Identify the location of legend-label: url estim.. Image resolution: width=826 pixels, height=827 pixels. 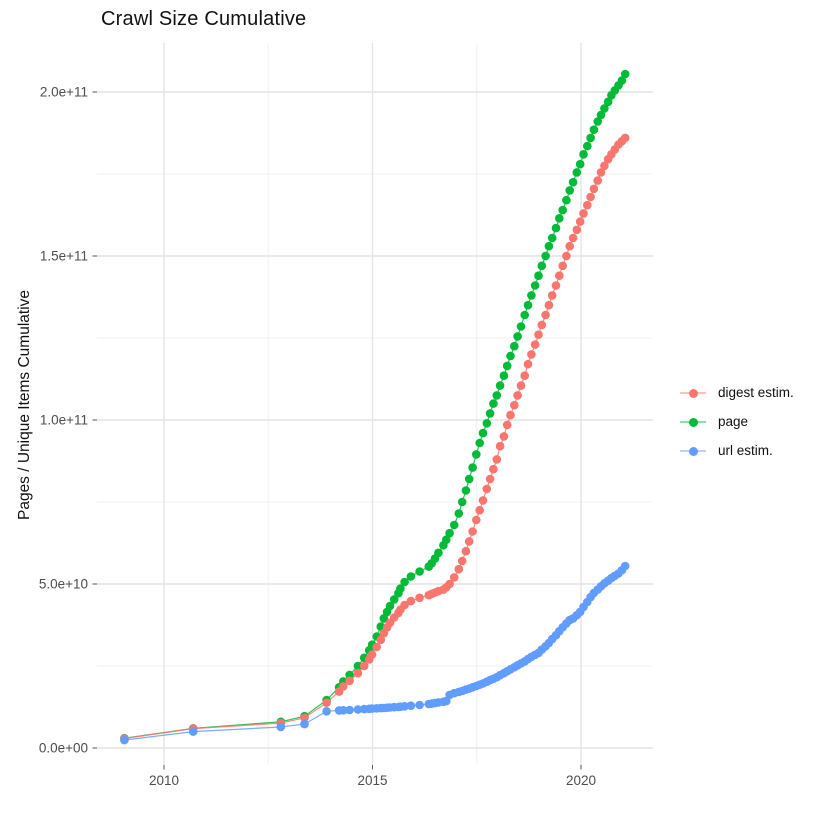
(745, 450).